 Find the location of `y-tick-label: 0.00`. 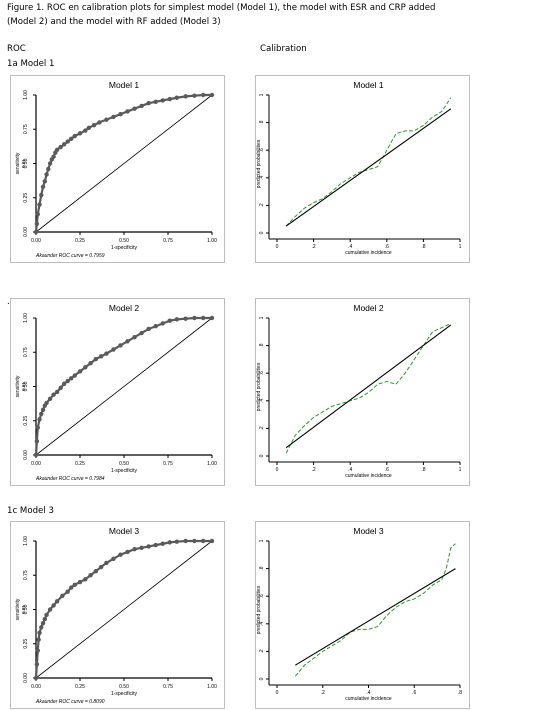

y-tick-label: 0.00 is located at coordinates (26, 455).